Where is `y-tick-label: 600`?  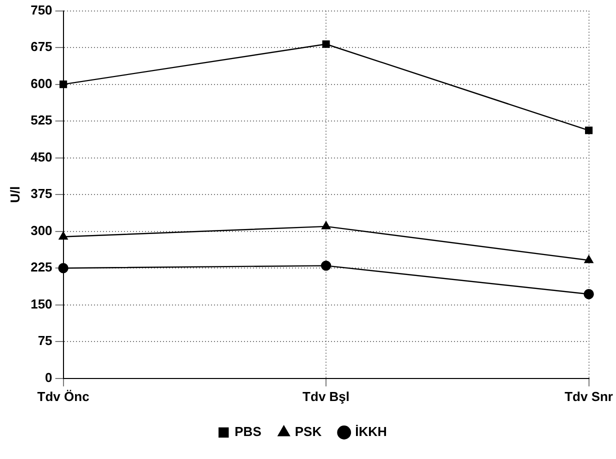
y-tick-label: 600 is located at coordinates (41, 83).